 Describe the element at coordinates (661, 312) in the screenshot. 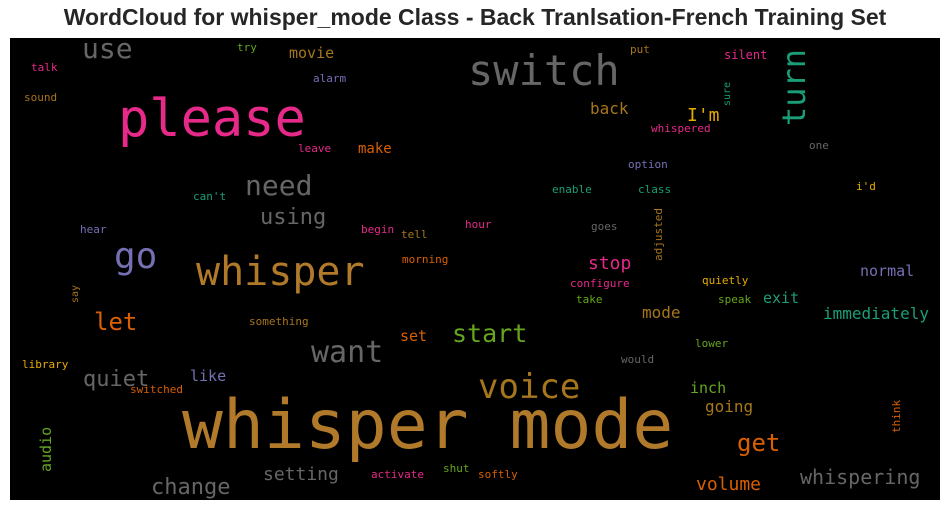

I see `word-mode: mode` at that location.